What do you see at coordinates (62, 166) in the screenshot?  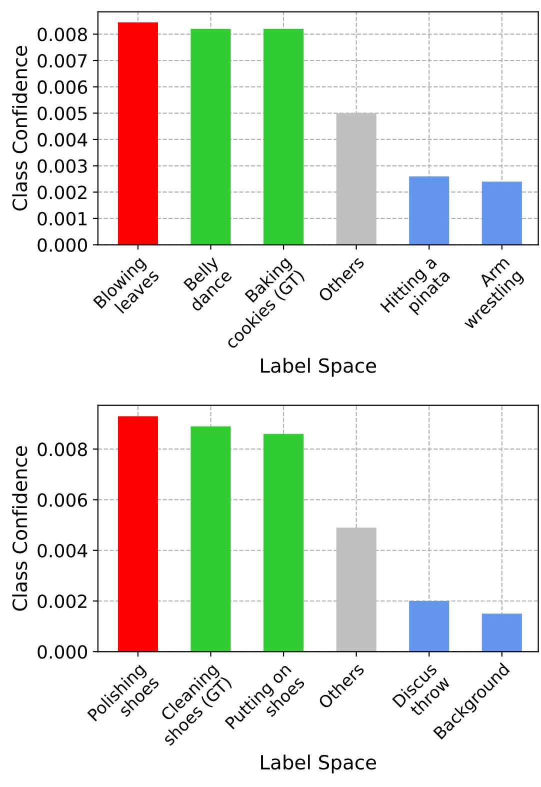 I see `y-tick-label: 0.003` at bounding box center [62, 166].